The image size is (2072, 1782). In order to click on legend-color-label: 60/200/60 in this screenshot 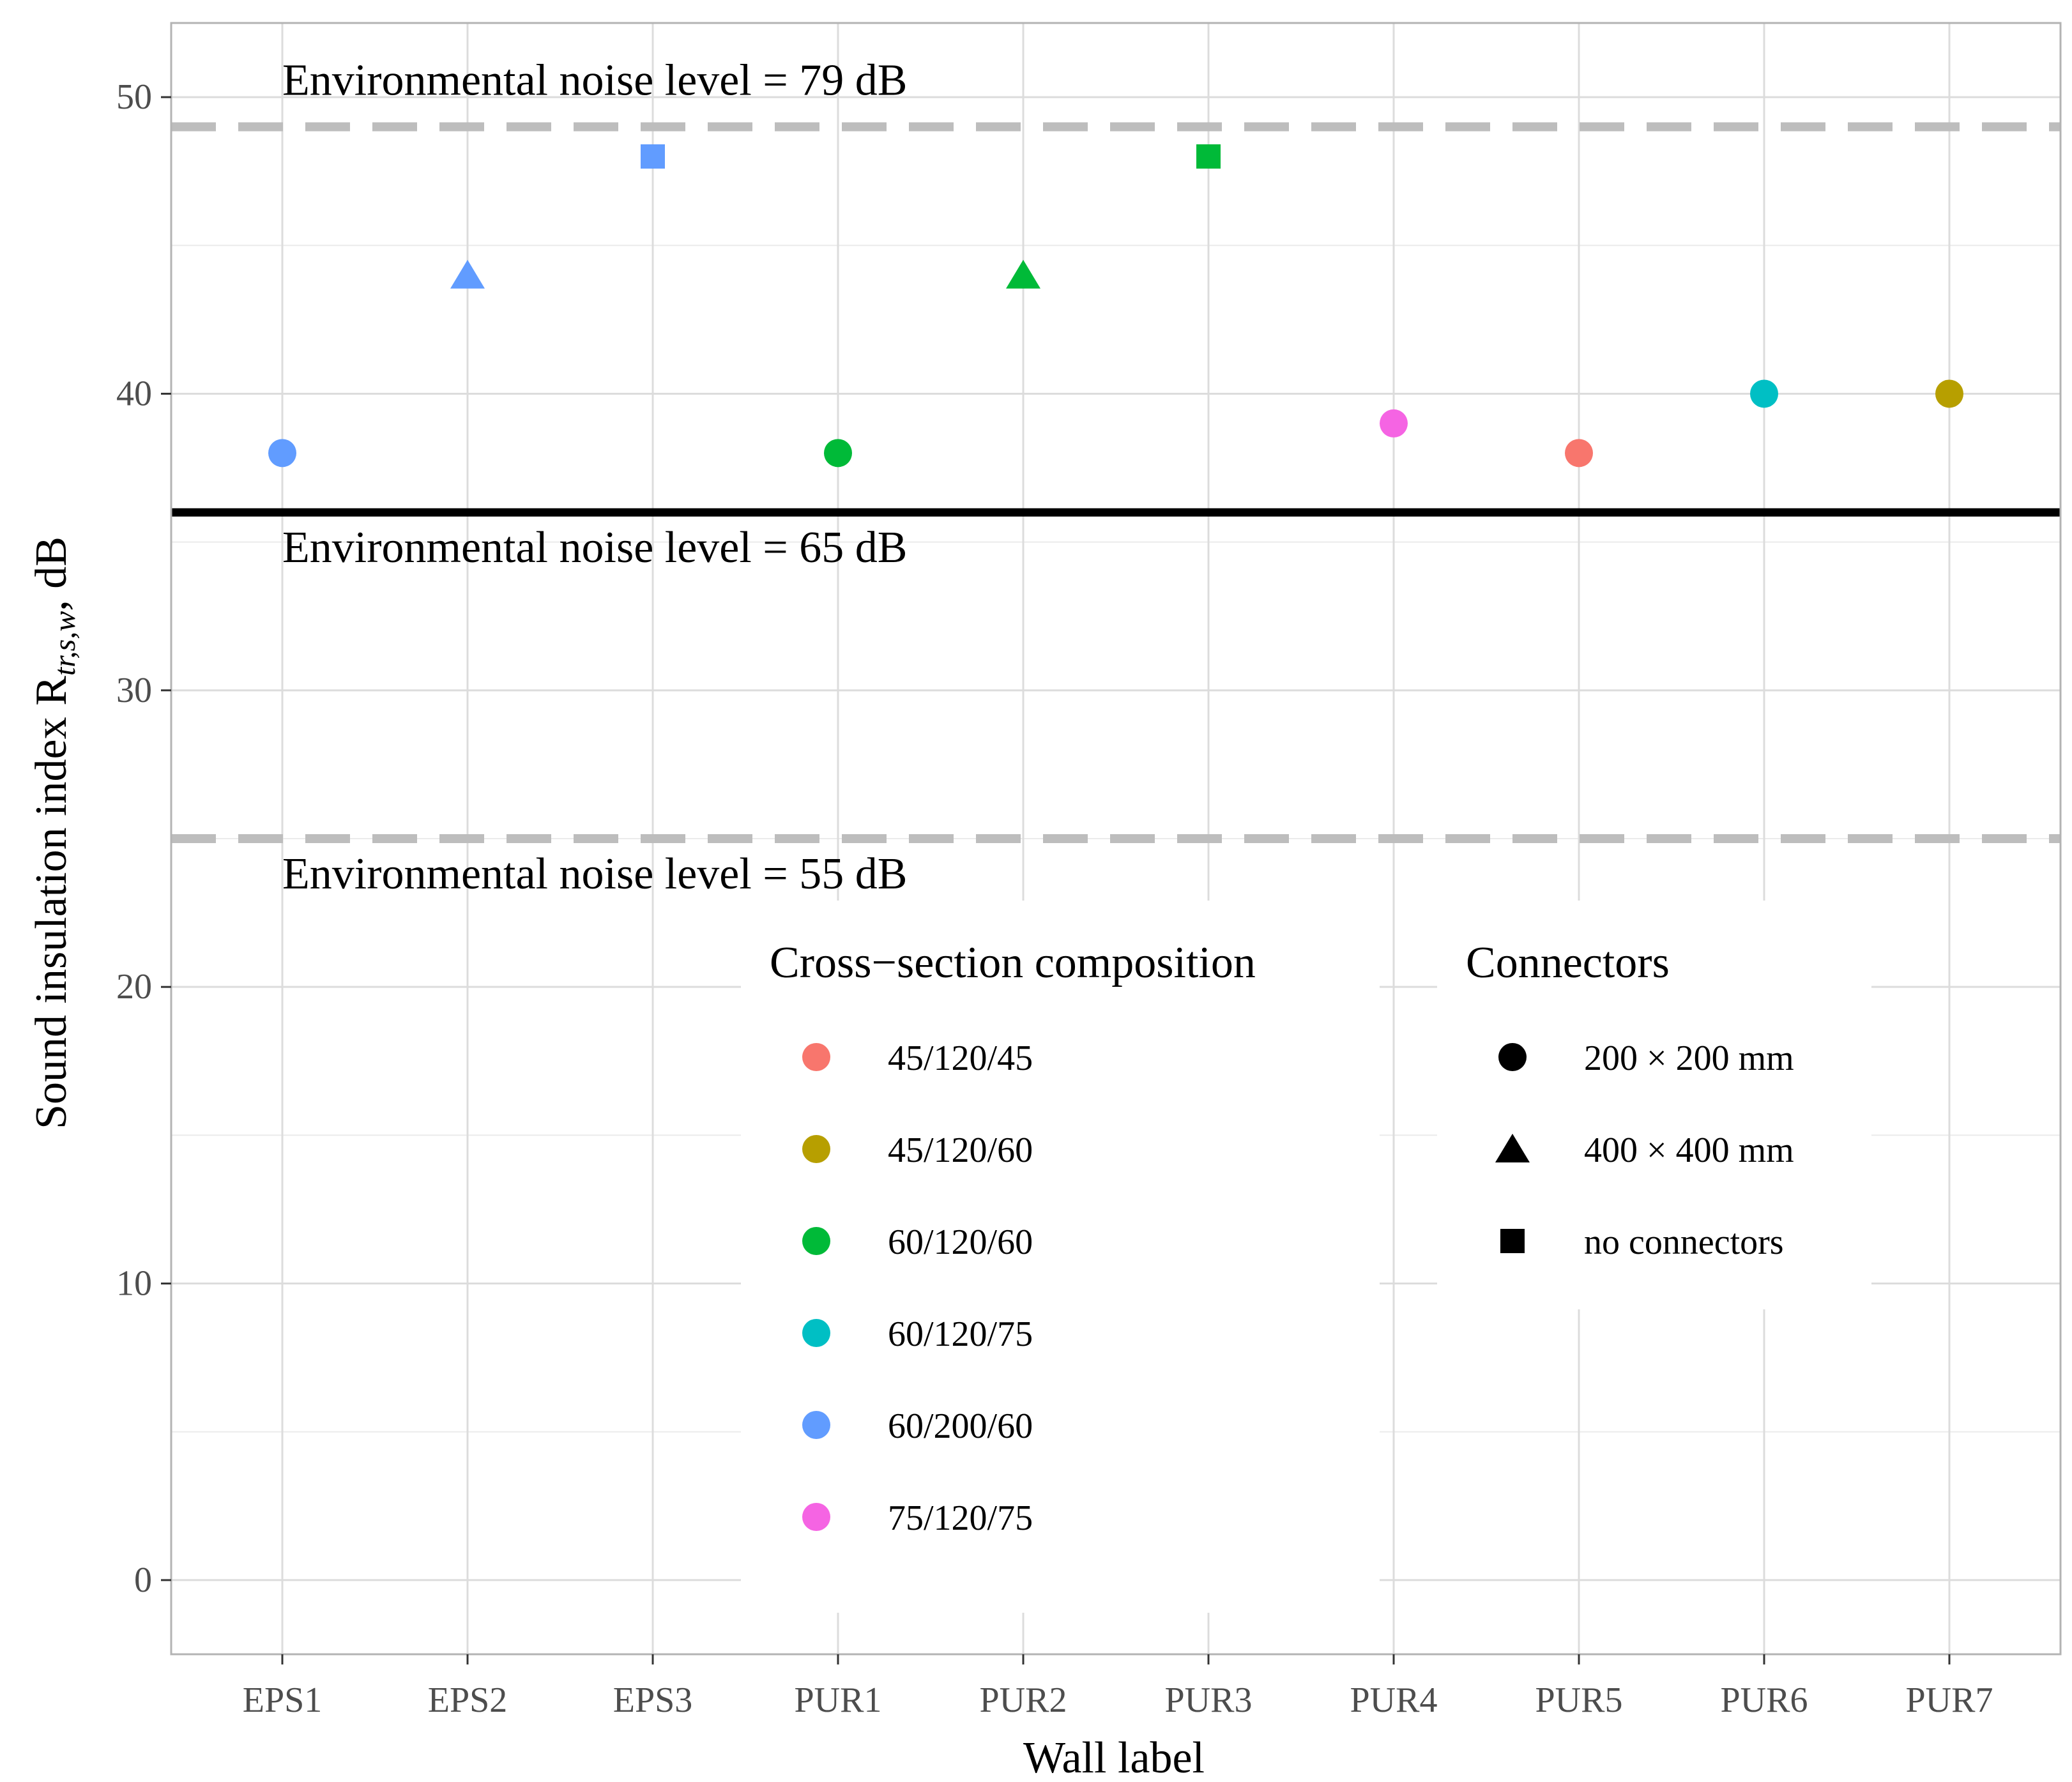, I will do `click(960, 1426)`.